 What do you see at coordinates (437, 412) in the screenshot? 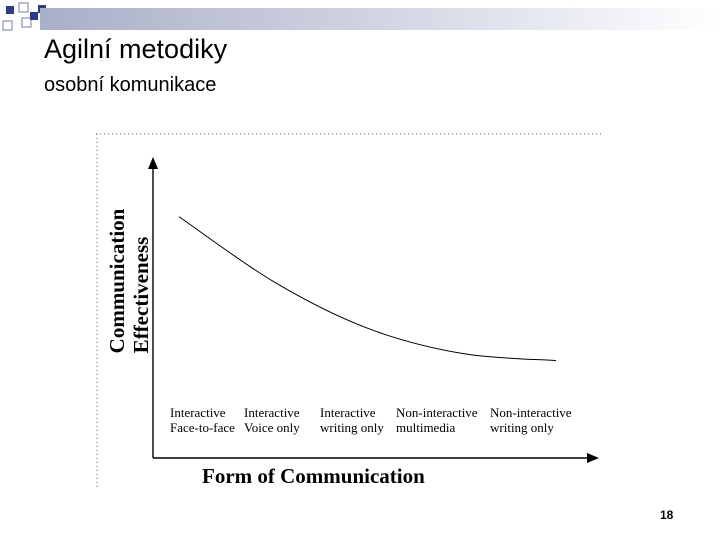
I see `category-label-4-line1: Non-interactive` at bounding box center [437, 412].